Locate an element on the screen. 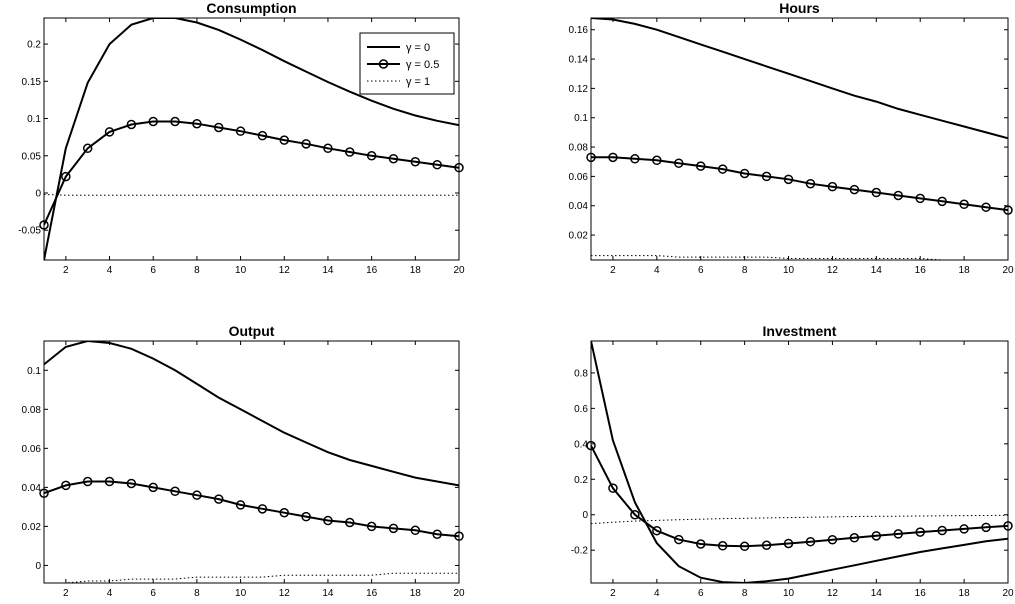 Image resolution: width=1015 pixels, height=604 pixels. plot-title: Hours is located at coordinates (799, 8).